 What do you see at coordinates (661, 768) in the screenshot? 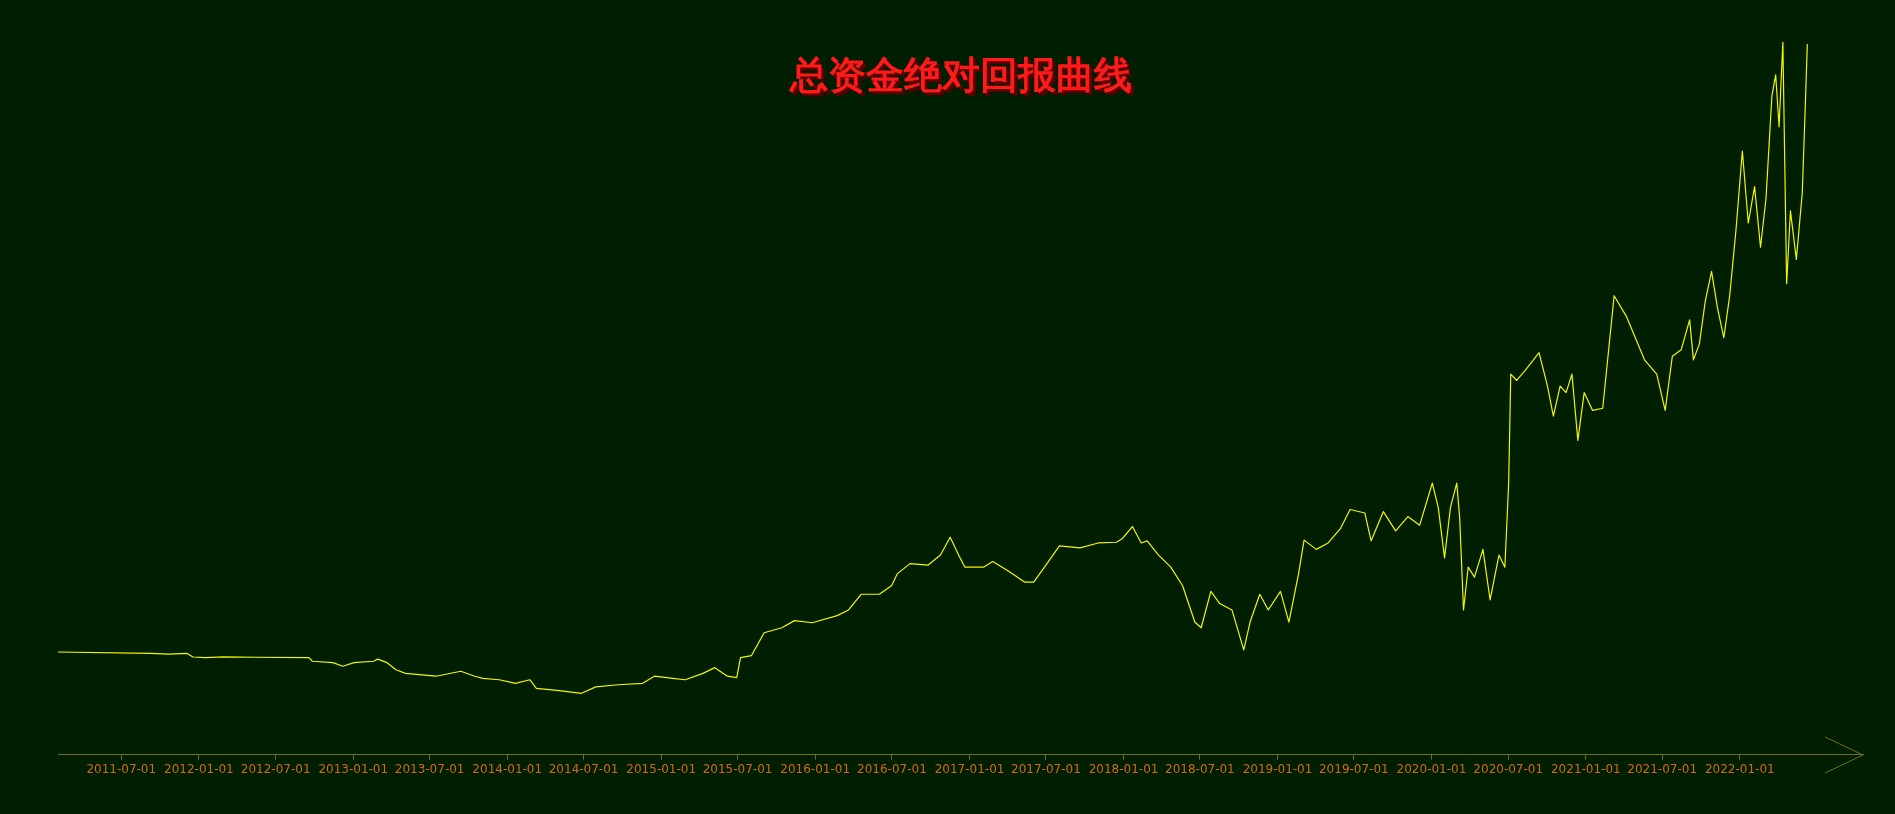
I see `x-tick-label: 2015-01-01` at bounding box center [661, 768].